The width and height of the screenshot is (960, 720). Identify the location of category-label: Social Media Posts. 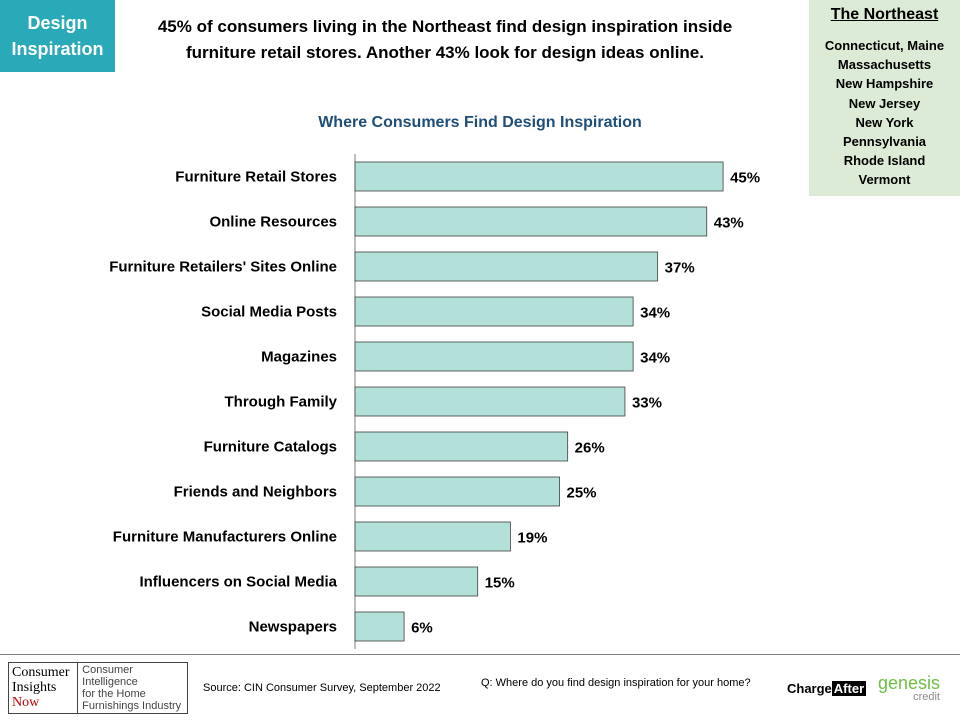
(269, 312).